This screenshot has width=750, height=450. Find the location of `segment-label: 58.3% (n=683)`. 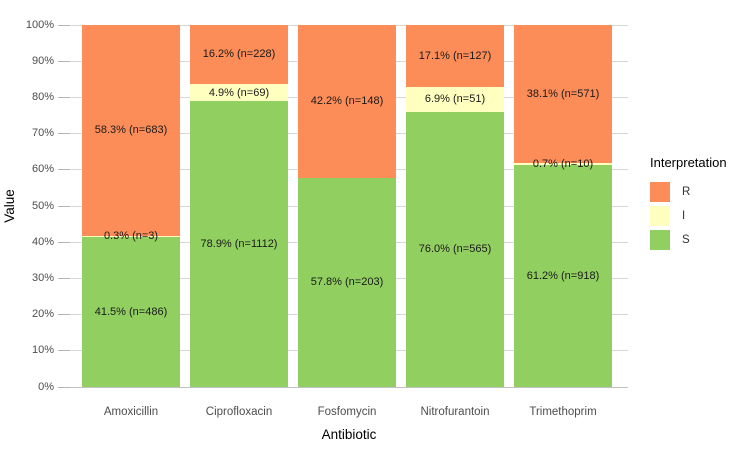

segment-label: 58.3% (n=683) is located at coordinates (131, 130).